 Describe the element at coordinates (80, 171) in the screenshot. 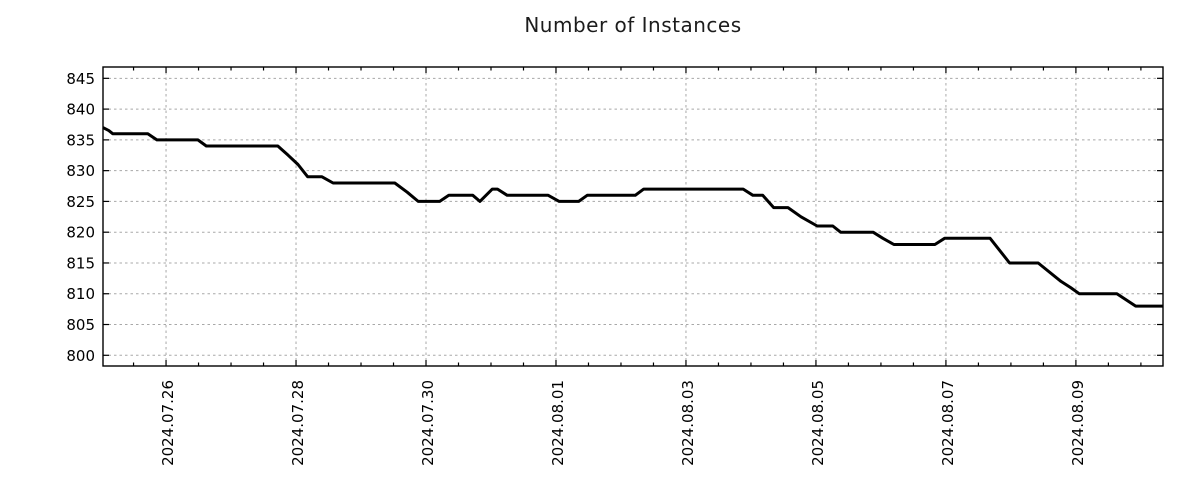

I see `y-tick-label: 830` at that location.